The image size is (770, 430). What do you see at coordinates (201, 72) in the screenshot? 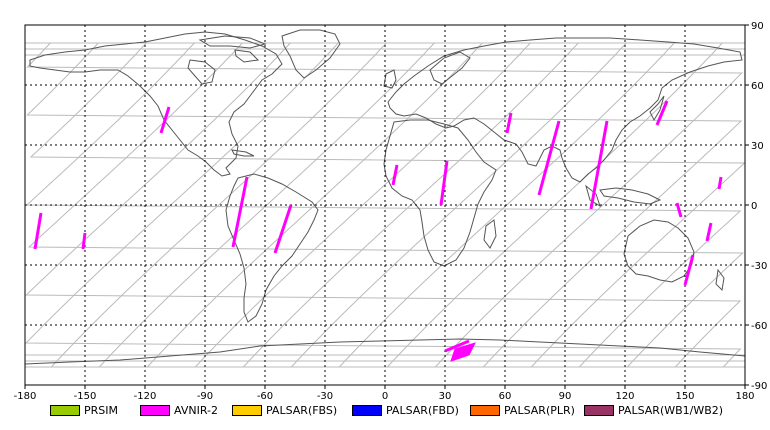
I see `coast-hudson-bay` at bounding box center [201, 72].